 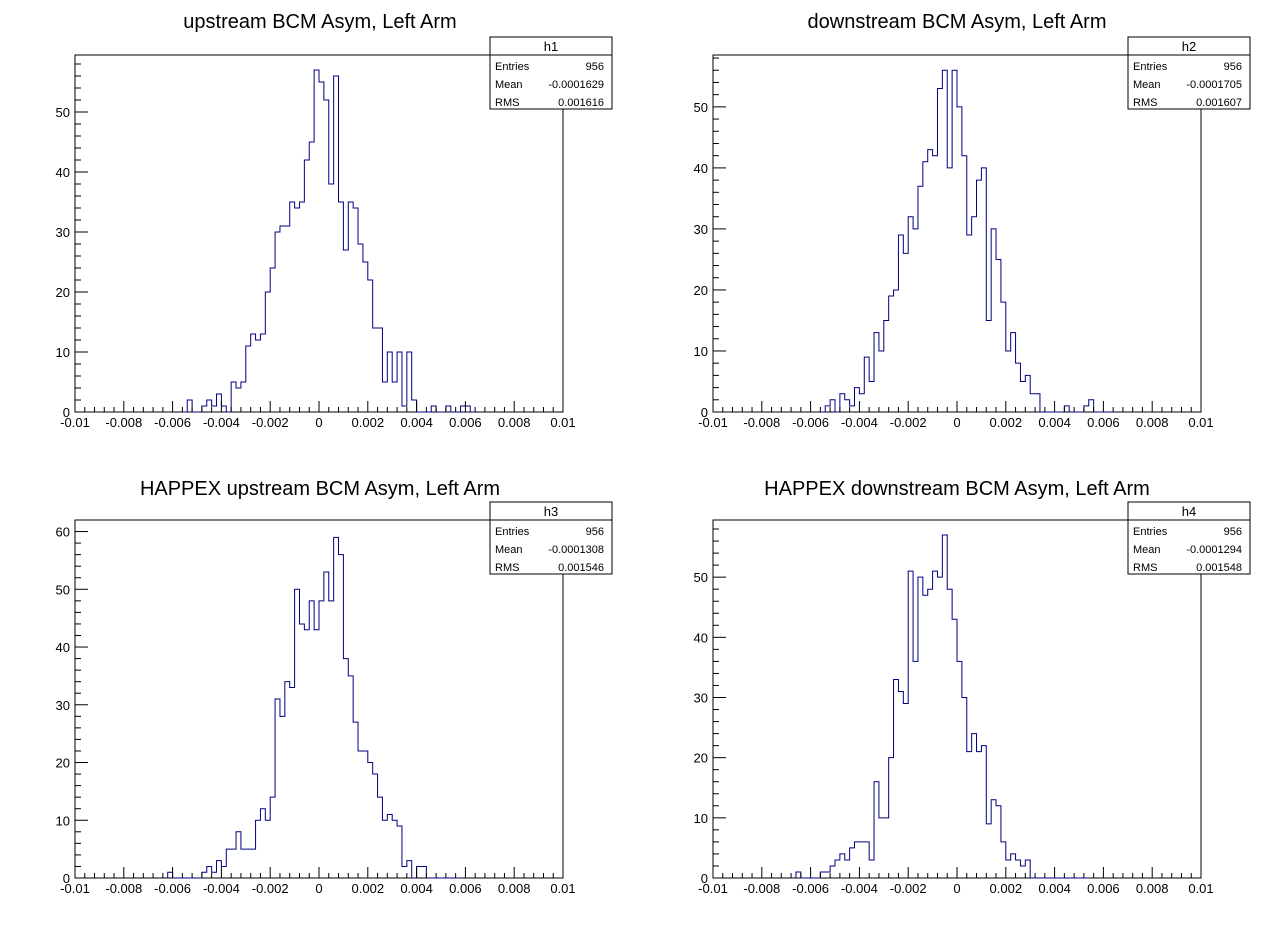 I want to click on stats-title: h1, so click(x=551, y=46).